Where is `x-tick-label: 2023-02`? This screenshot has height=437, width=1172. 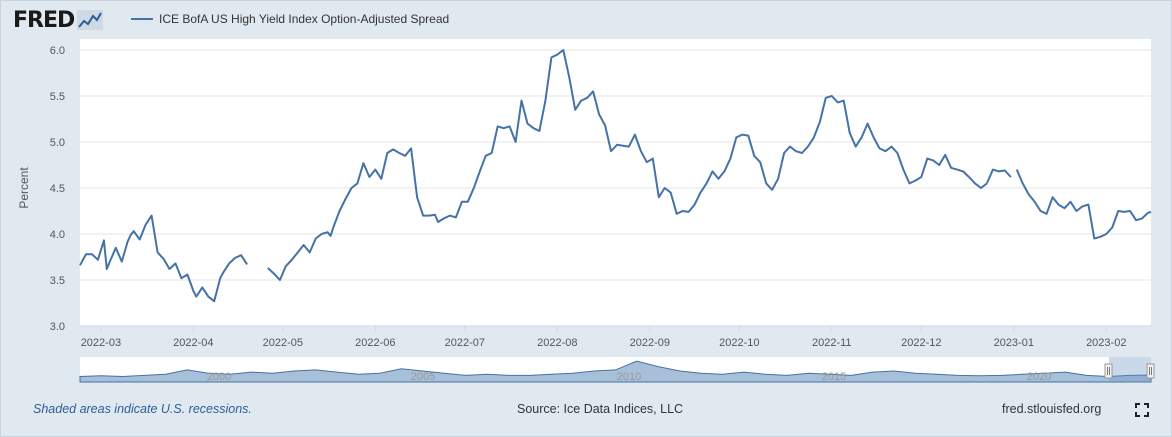
x-tick-label: 2023-02 is located at coordinates (1106, 343).